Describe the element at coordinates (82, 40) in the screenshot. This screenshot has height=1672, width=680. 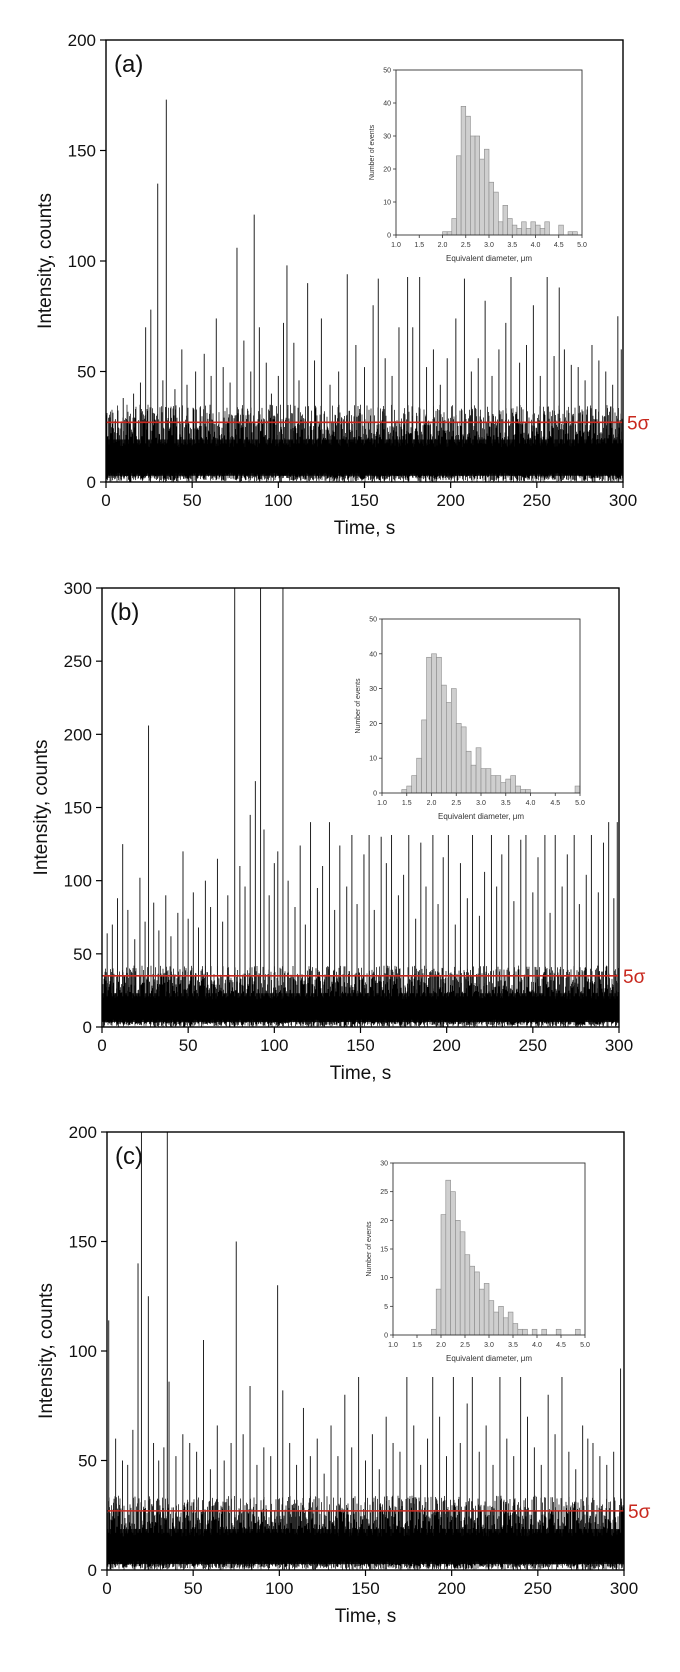
I see `y-tick-label: 200` at that location.